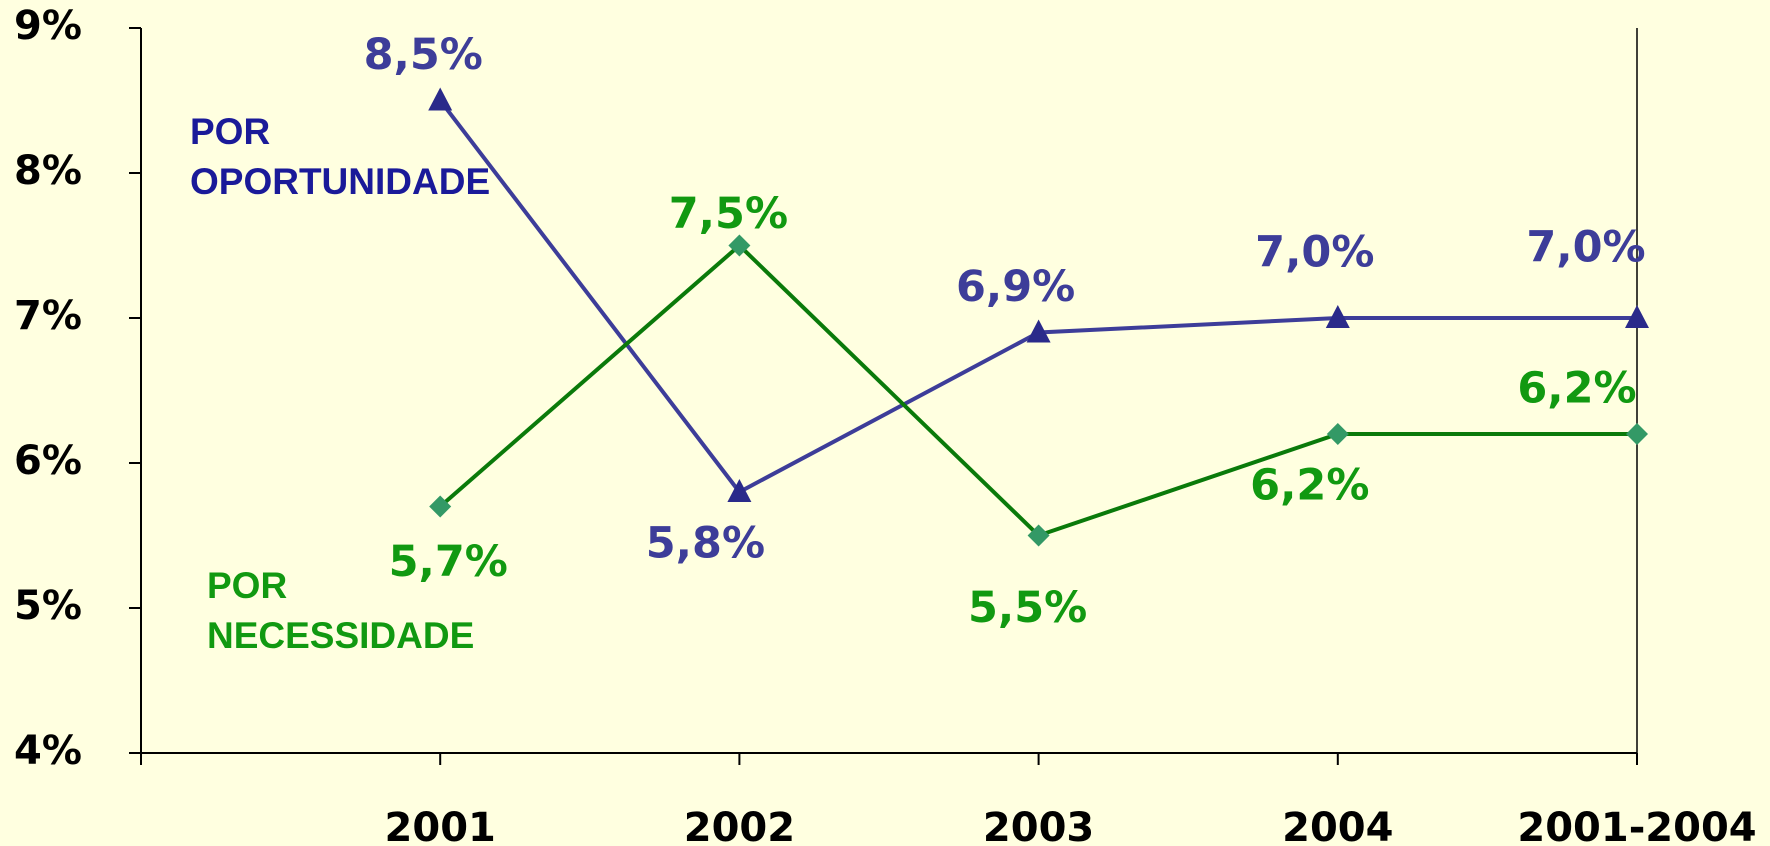 The image size is (1770, 846). Describe the element at coordinates (48, 461) in the screenshot. I see `y-tick-label: 6%` at that location.